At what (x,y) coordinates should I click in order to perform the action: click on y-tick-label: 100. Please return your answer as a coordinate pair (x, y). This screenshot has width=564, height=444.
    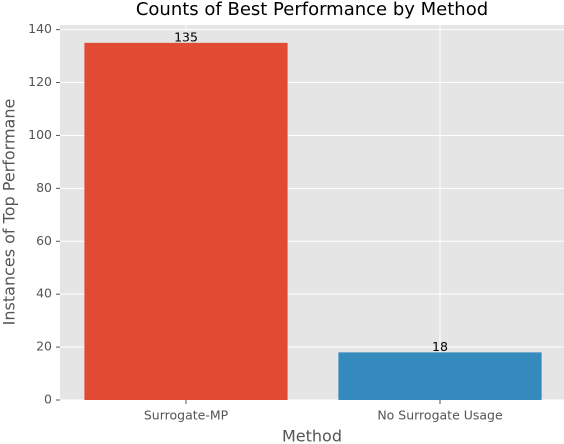
    Looking at the image, I should click on (40, 134).